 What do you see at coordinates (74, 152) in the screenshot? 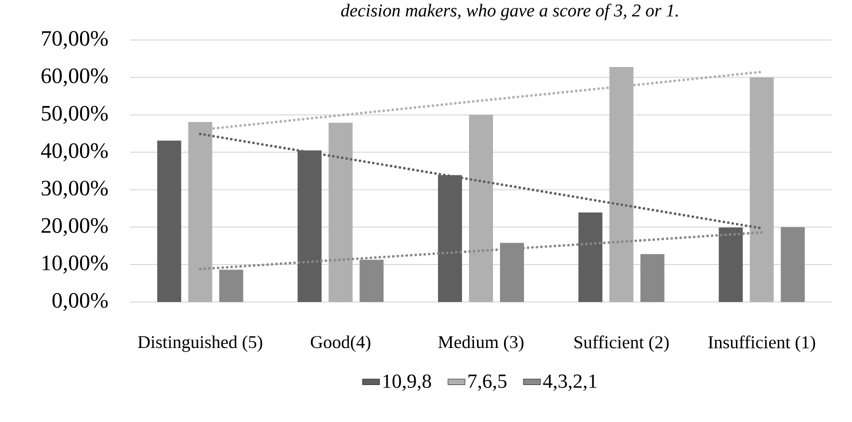
I see `y-tick-label: 40,00%` at bounding box center [74, 152].